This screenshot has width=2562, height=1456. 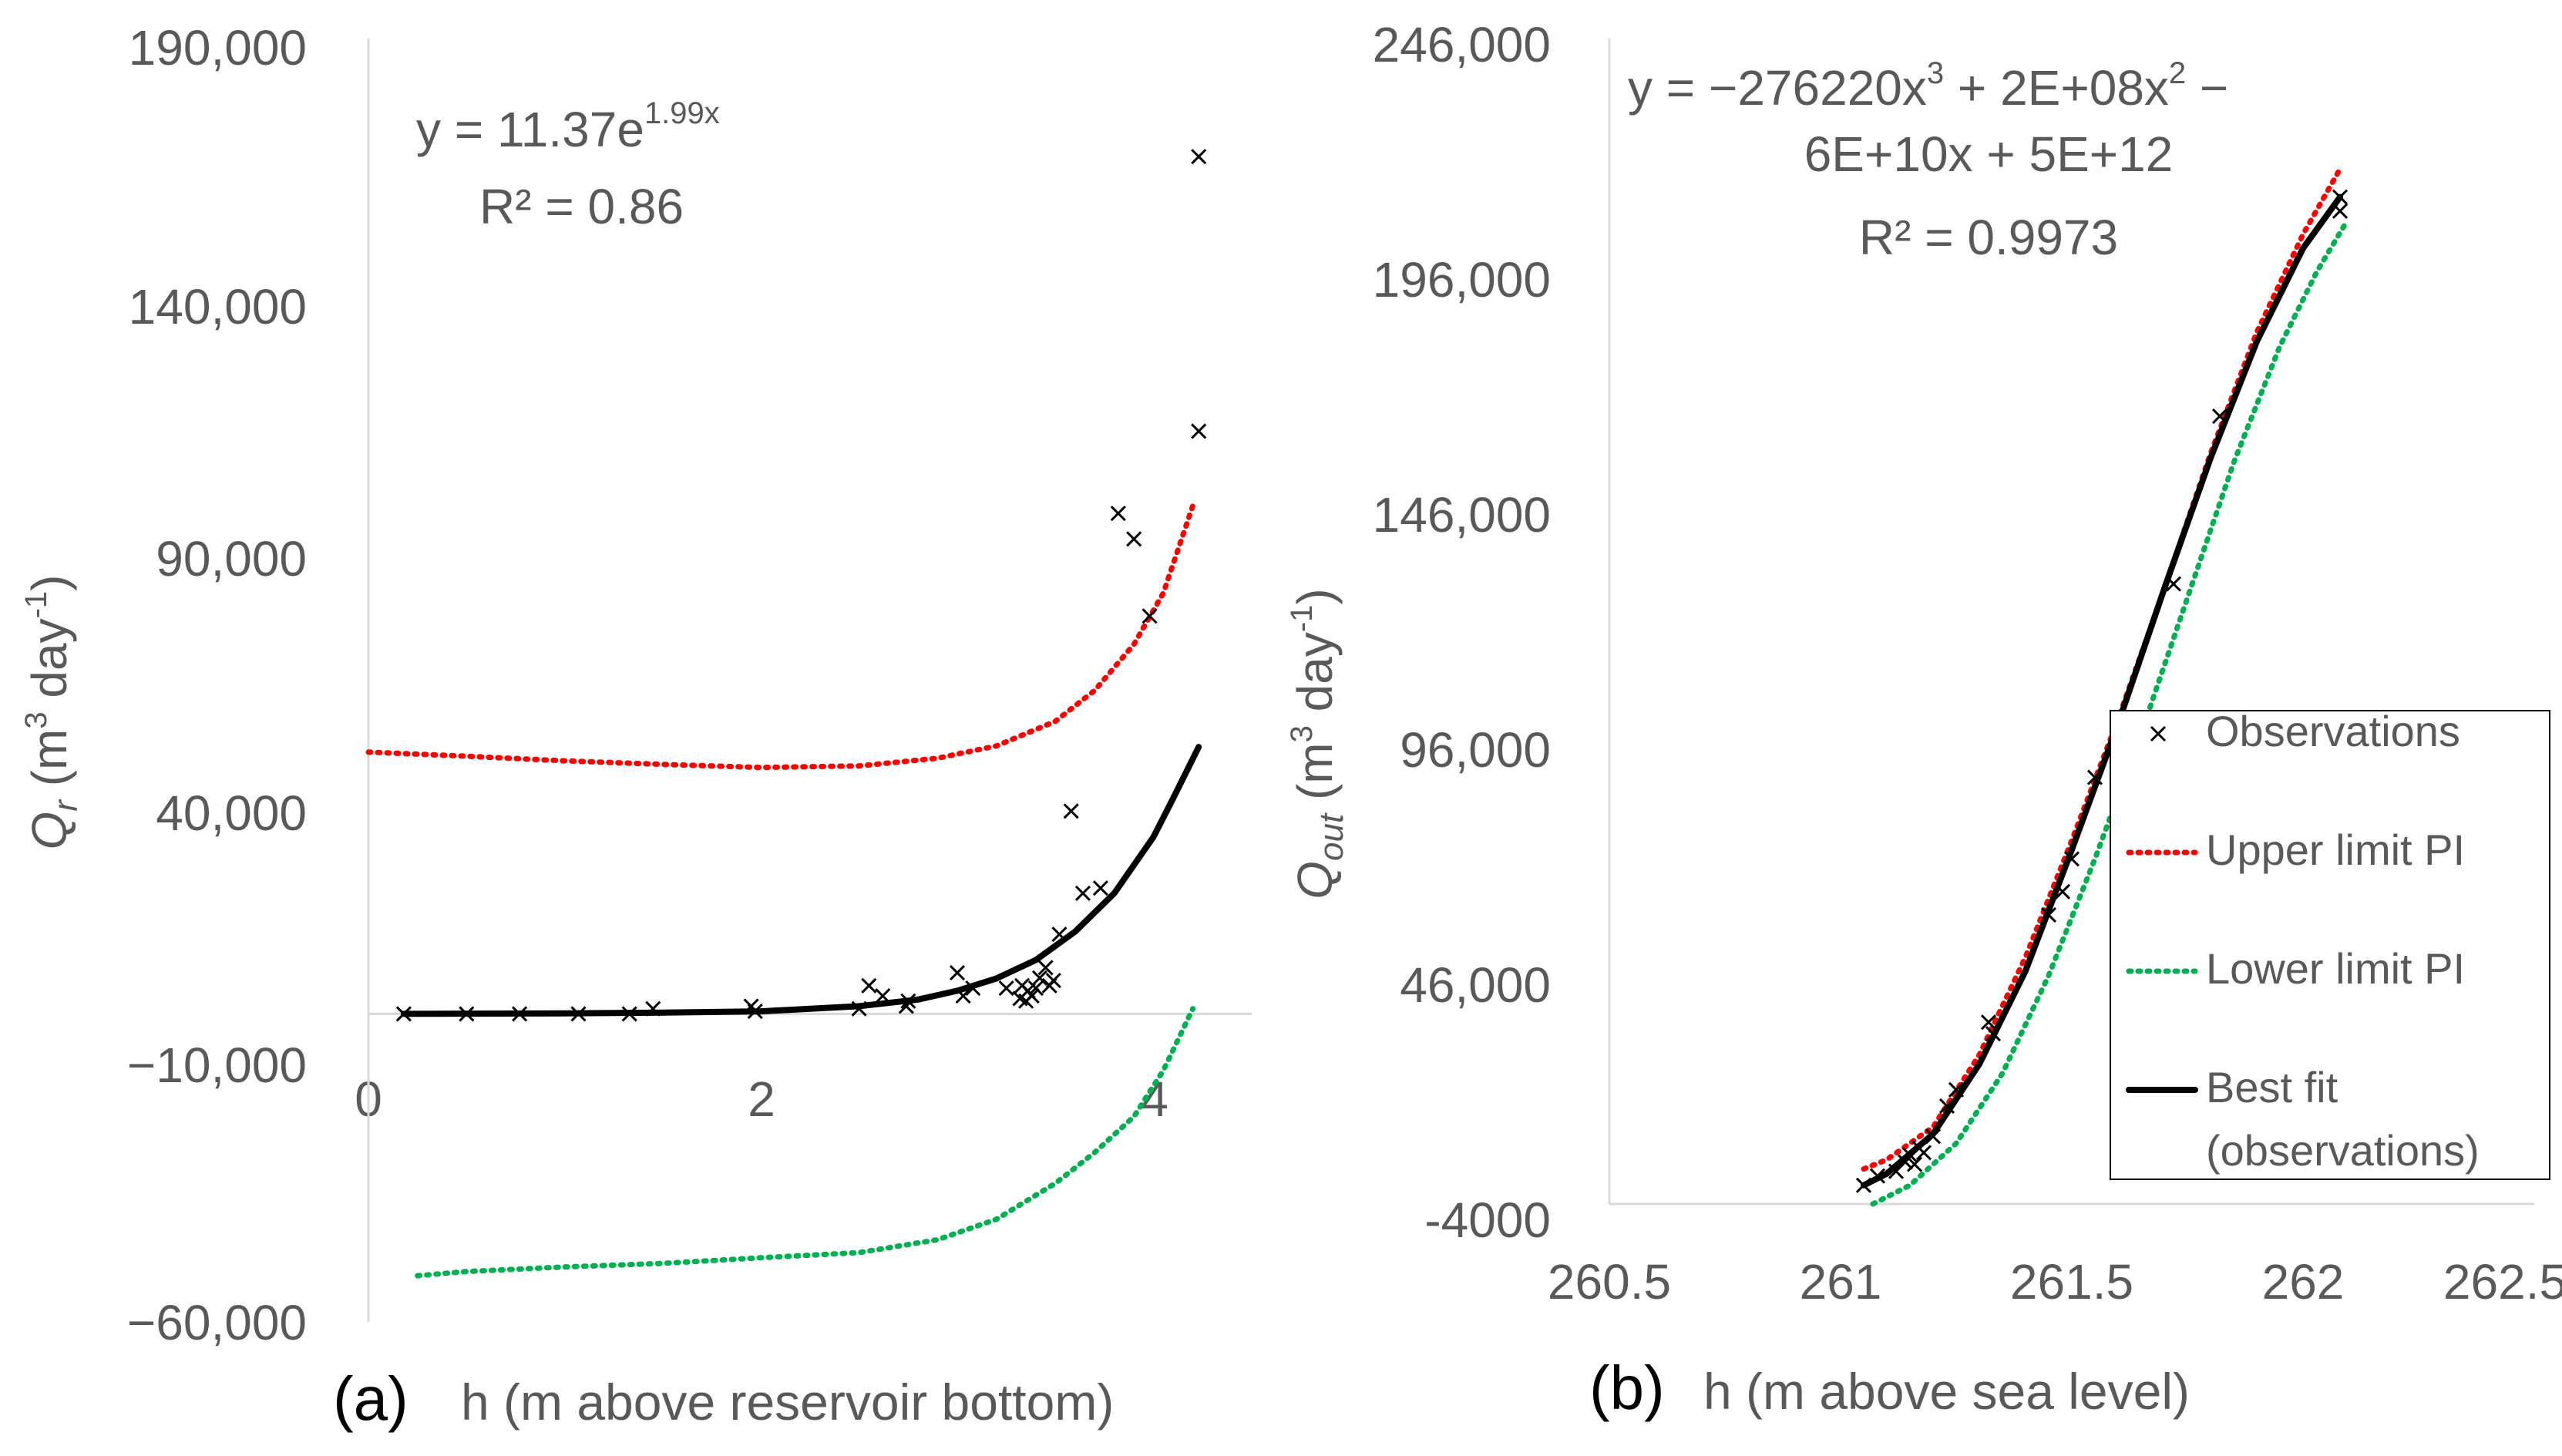 What do you see at coordinates (231, 559) in the screenshot?
I see `a-y-tick-label: 90,000` at bounding box center [231, 559].